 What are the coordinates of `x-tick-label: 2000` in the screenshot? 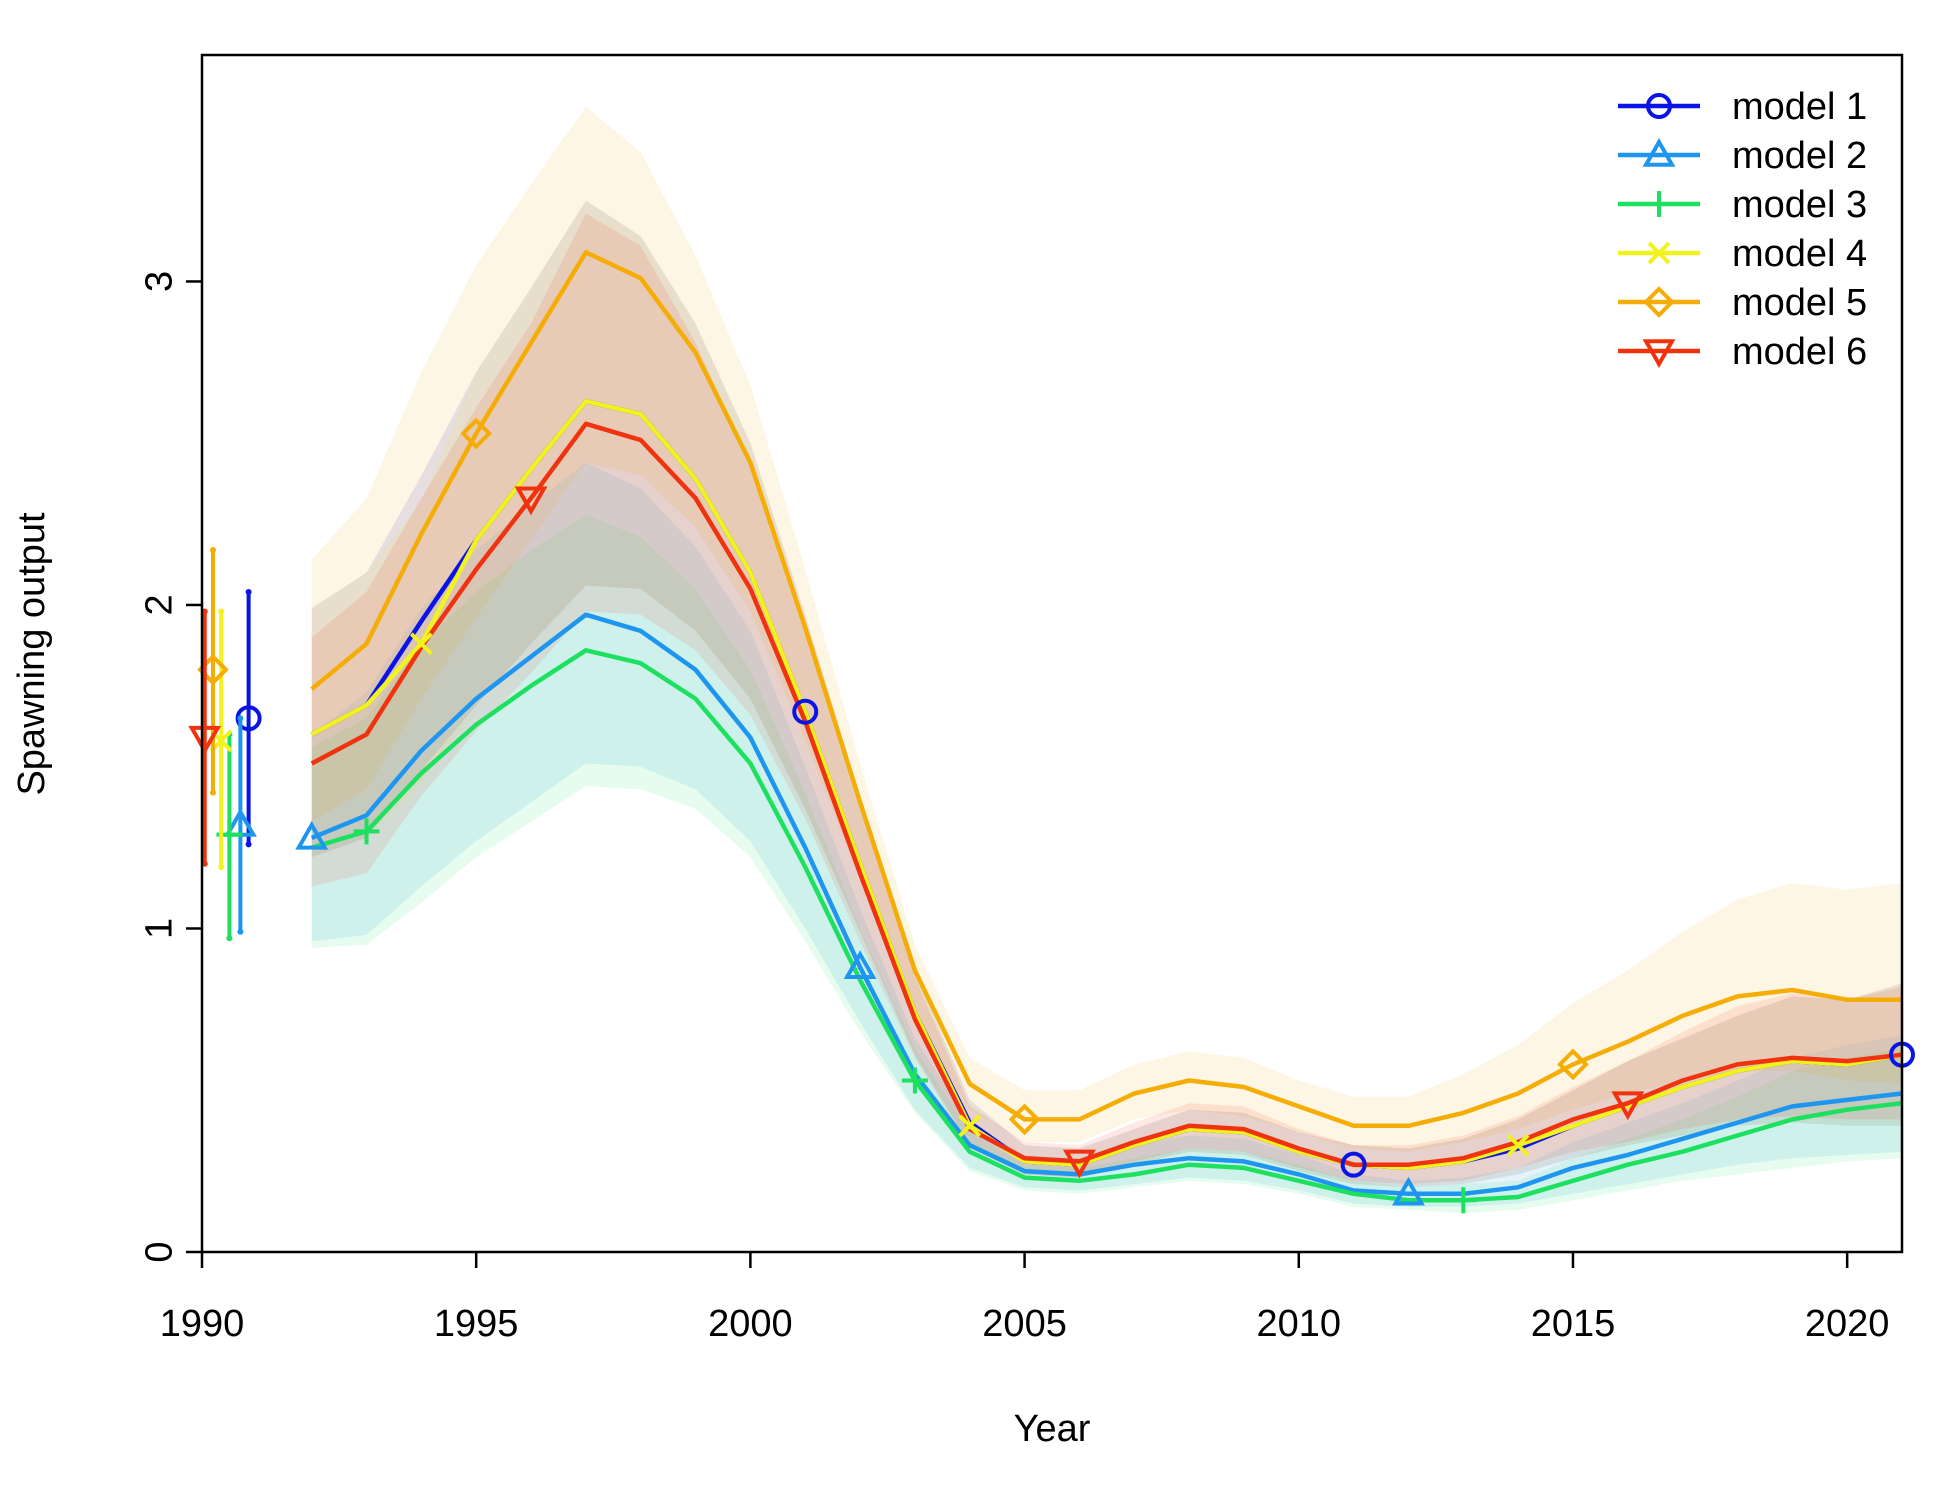 It's located at (750, 1324).